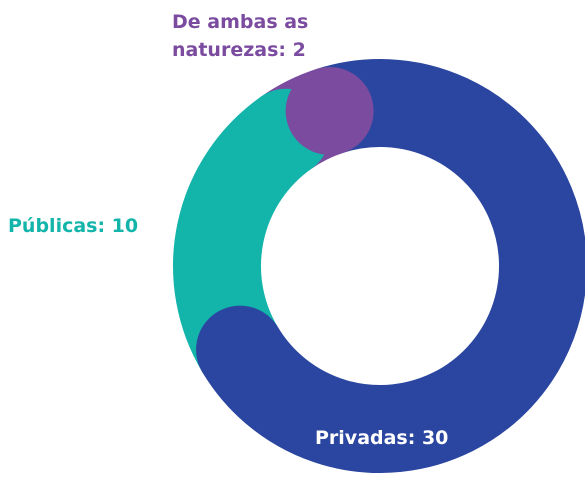 The width and height of the screenshot is (585, 481). I want to click on segment-label: De ambas as naturezas: 2, so click(240, 36).